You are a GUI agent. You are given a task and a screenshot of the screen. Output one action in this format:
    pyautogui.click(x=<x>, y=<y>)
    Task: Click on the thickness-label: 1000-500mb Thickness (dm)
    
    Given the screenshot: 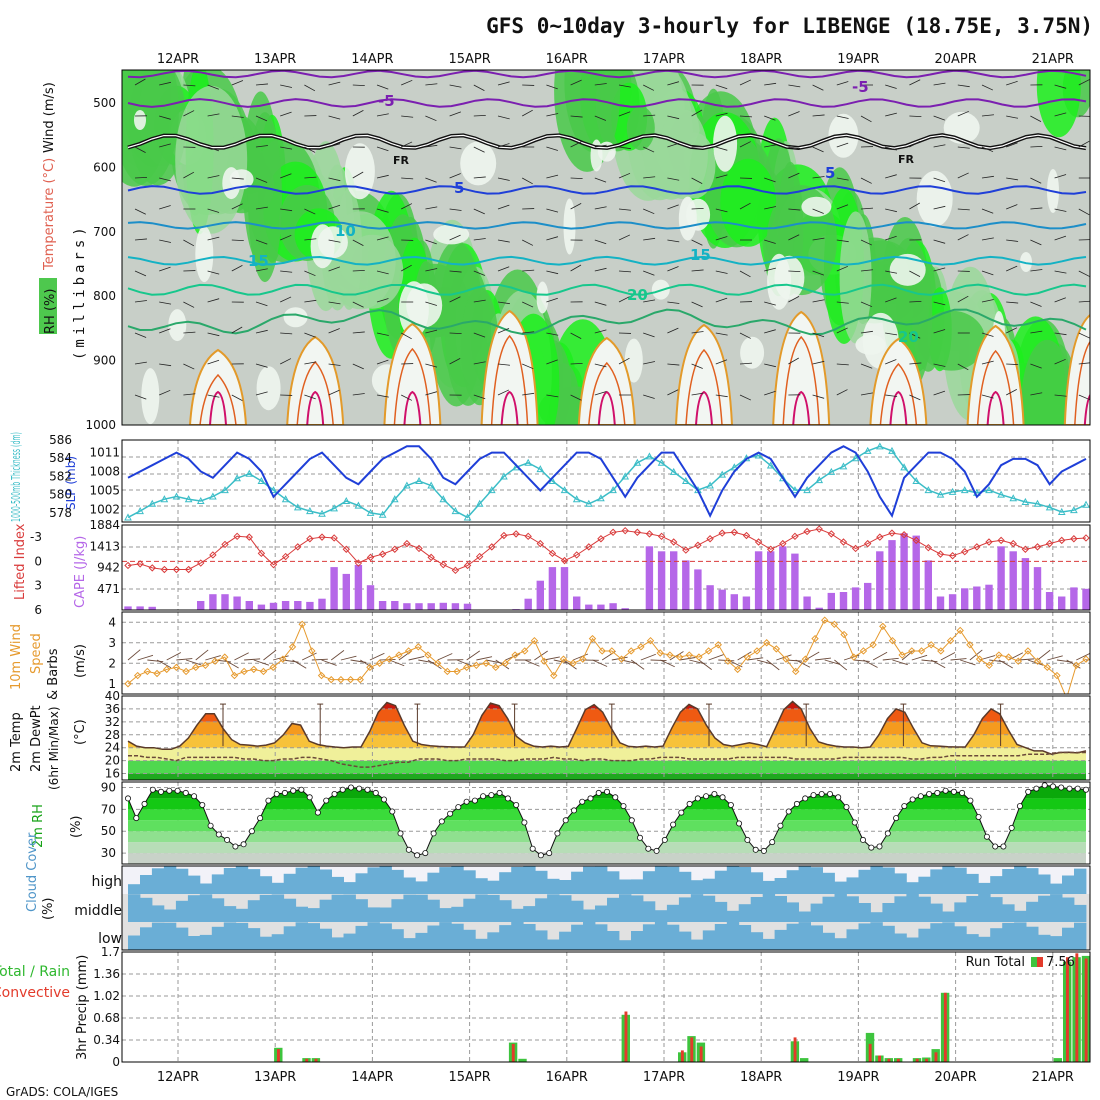 What is the action you would take?
    pyautogui.click(x=16, y=477)
    